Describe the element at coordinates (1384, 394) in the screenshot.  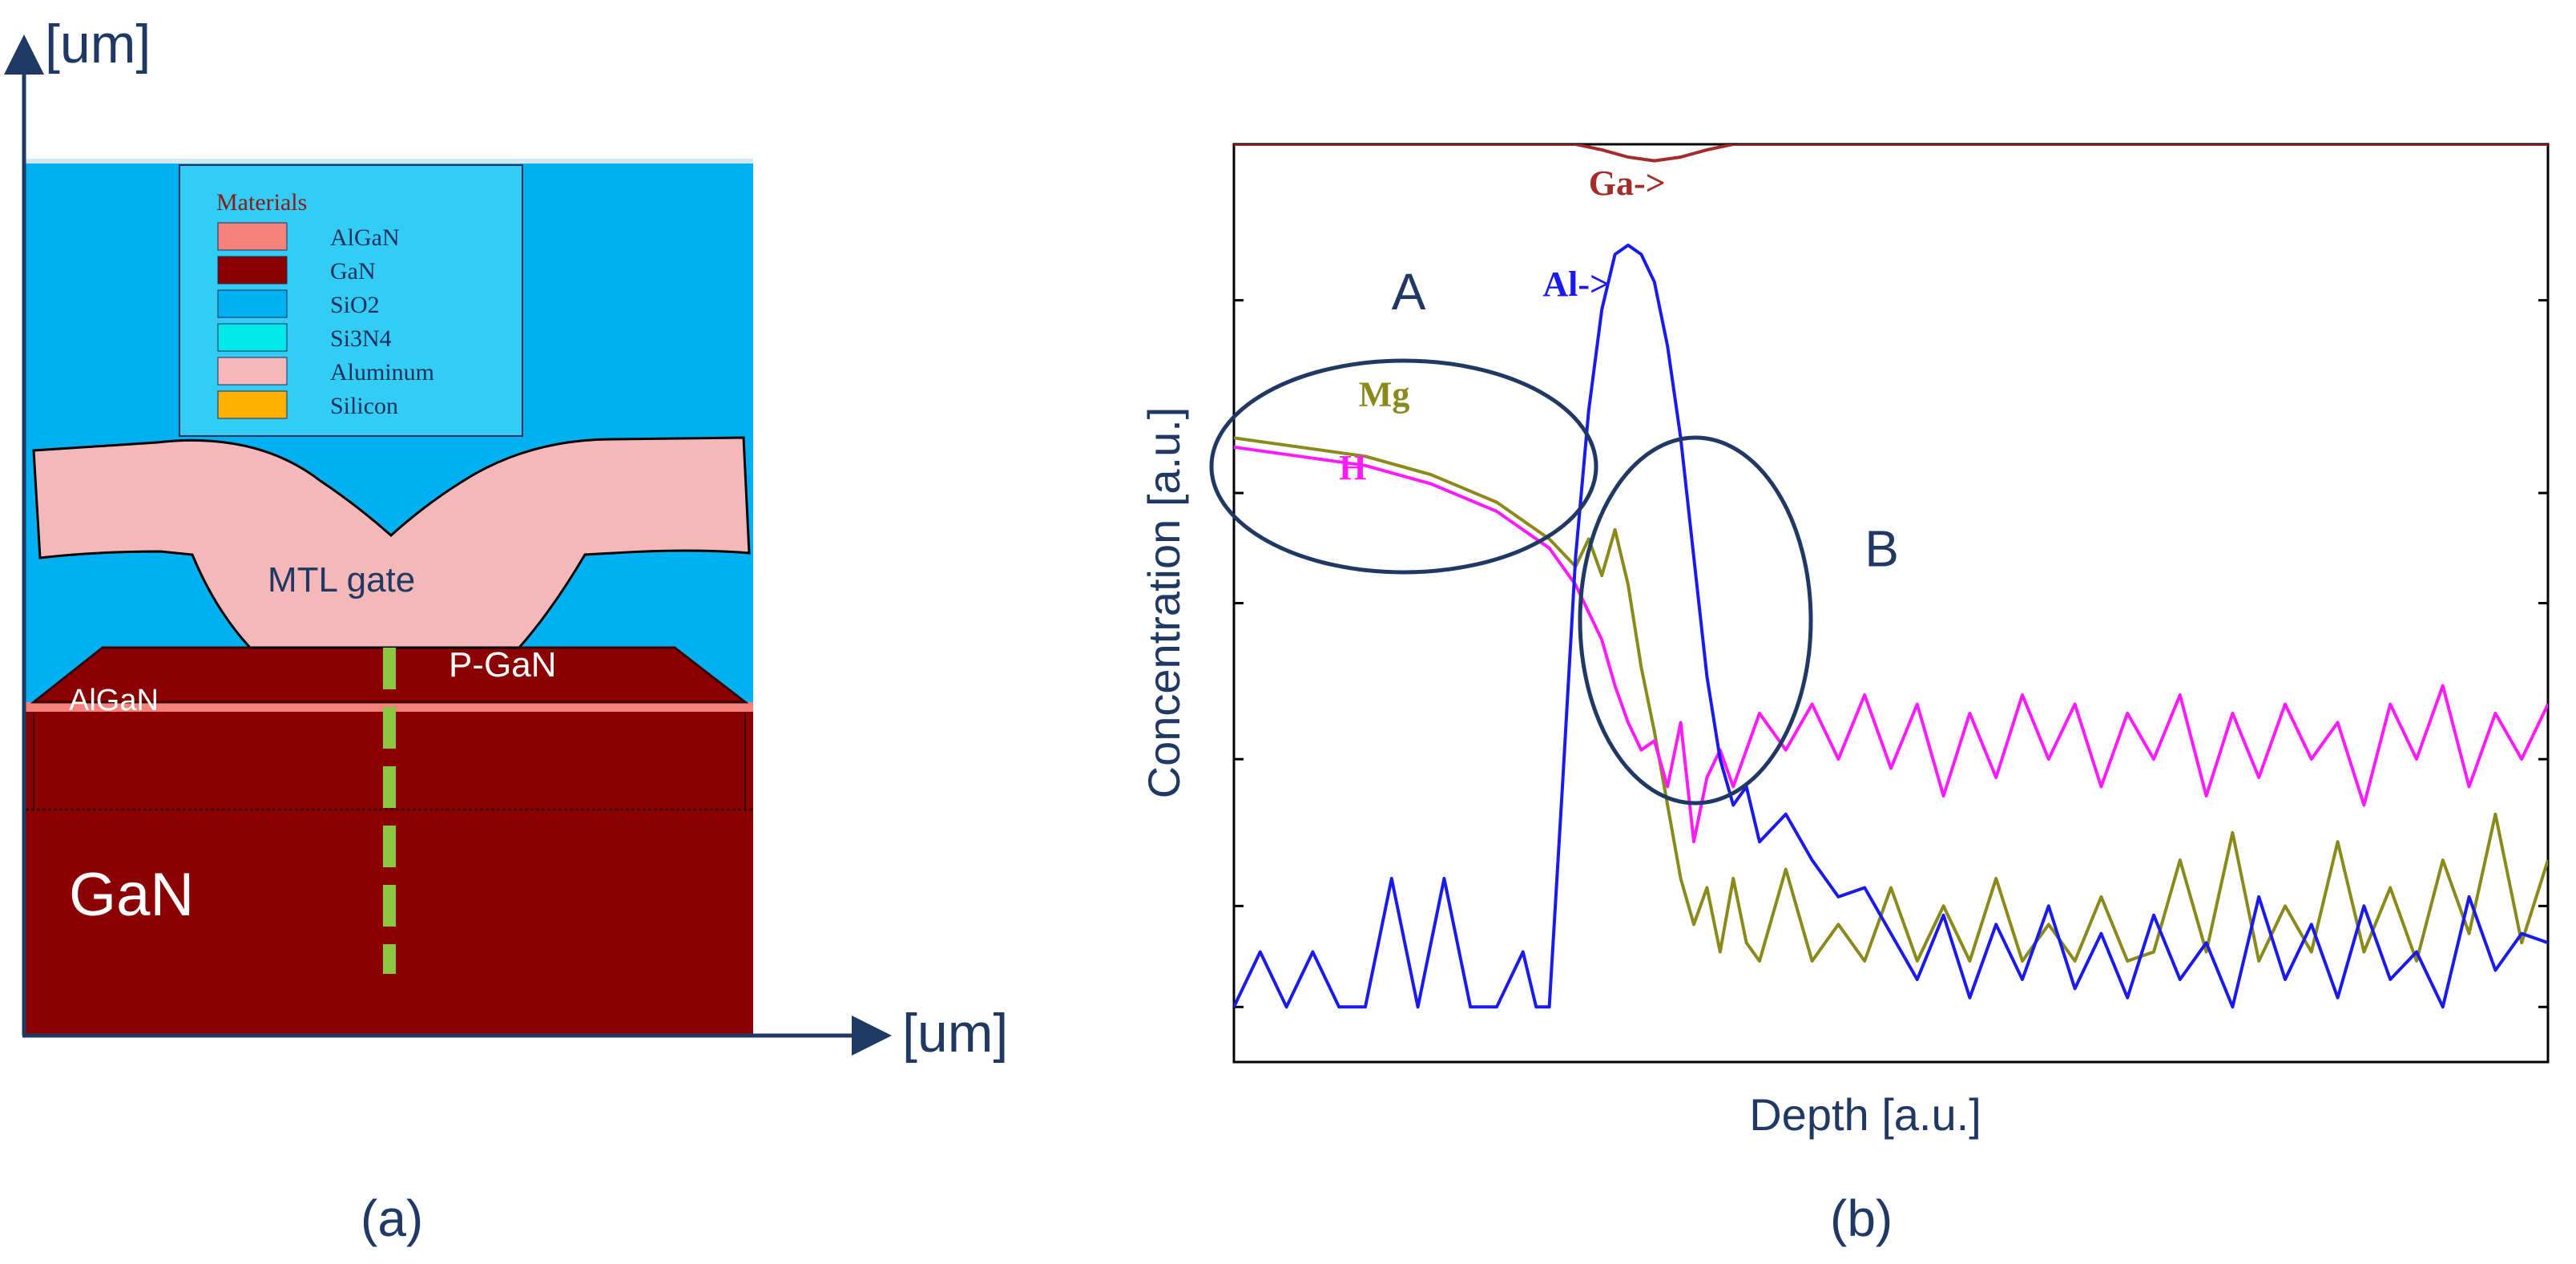
I see `series-label-mg: Mg` at that location.